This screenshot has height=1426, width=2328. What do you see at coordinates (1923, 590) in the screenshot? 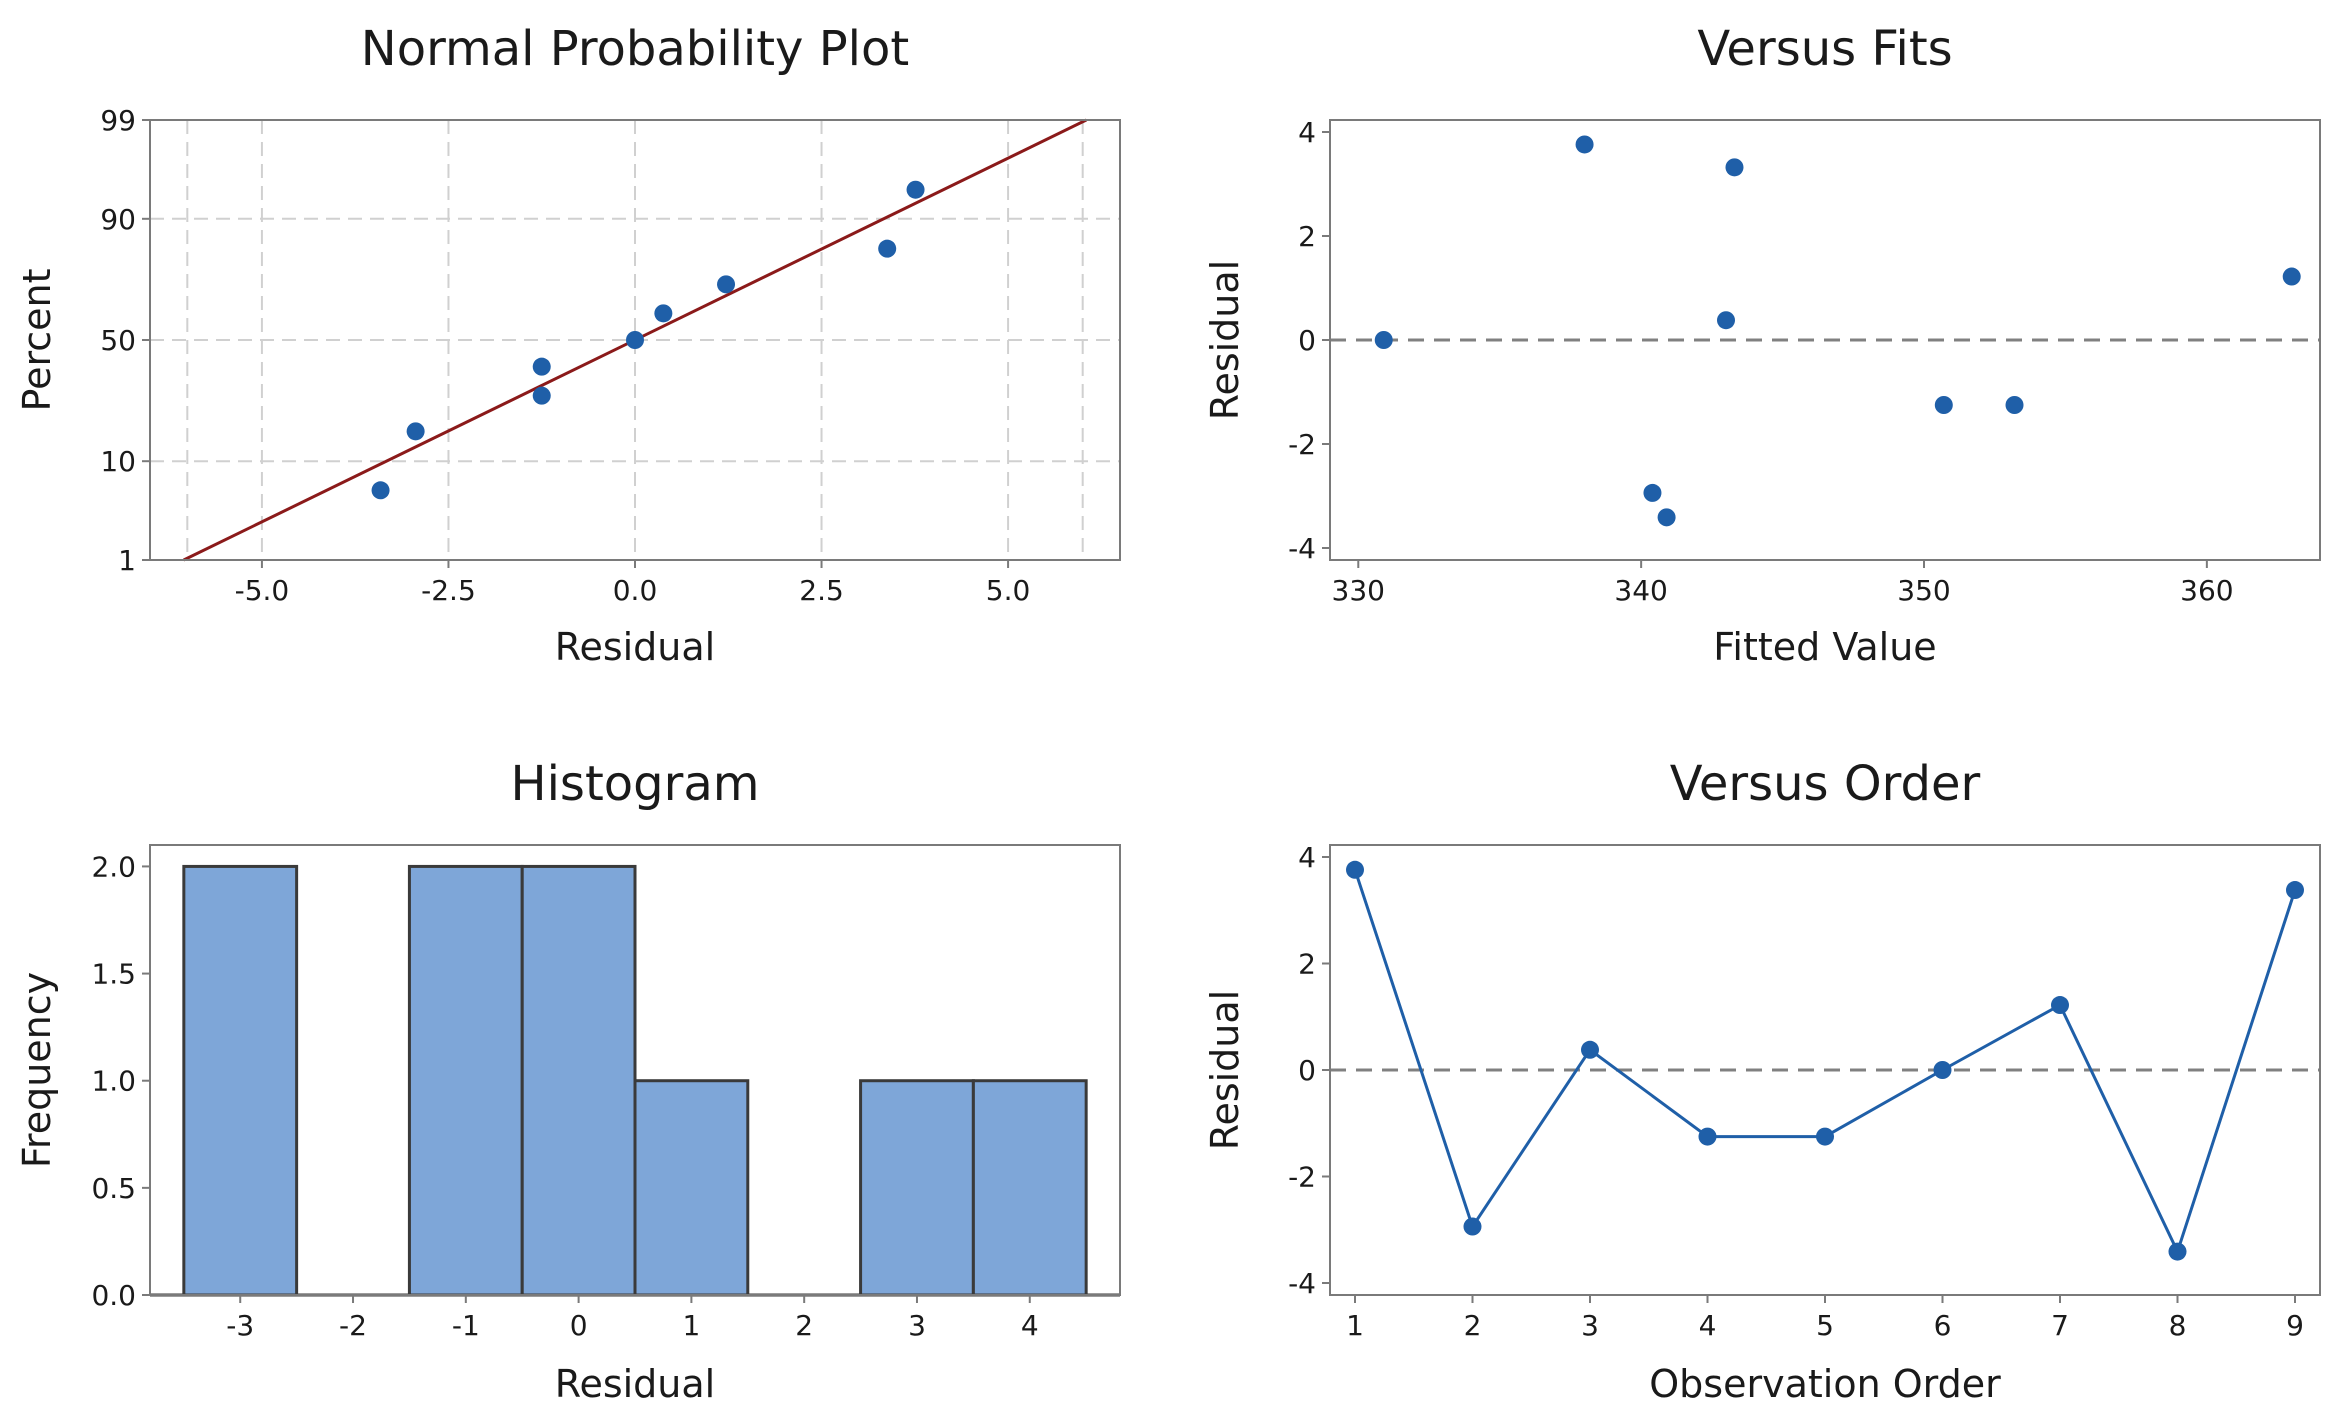
I see `x-tick-label: 350` at bounding box center [1923, 590].